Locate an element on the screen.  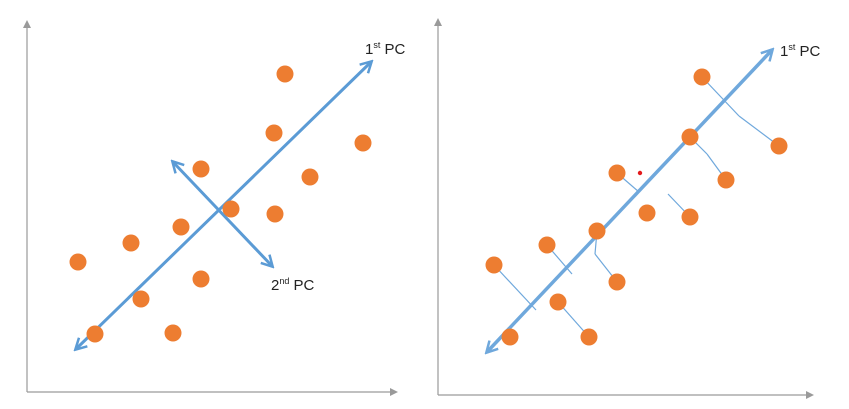
left-pc2-arrow is located at coordinates (222, 214).